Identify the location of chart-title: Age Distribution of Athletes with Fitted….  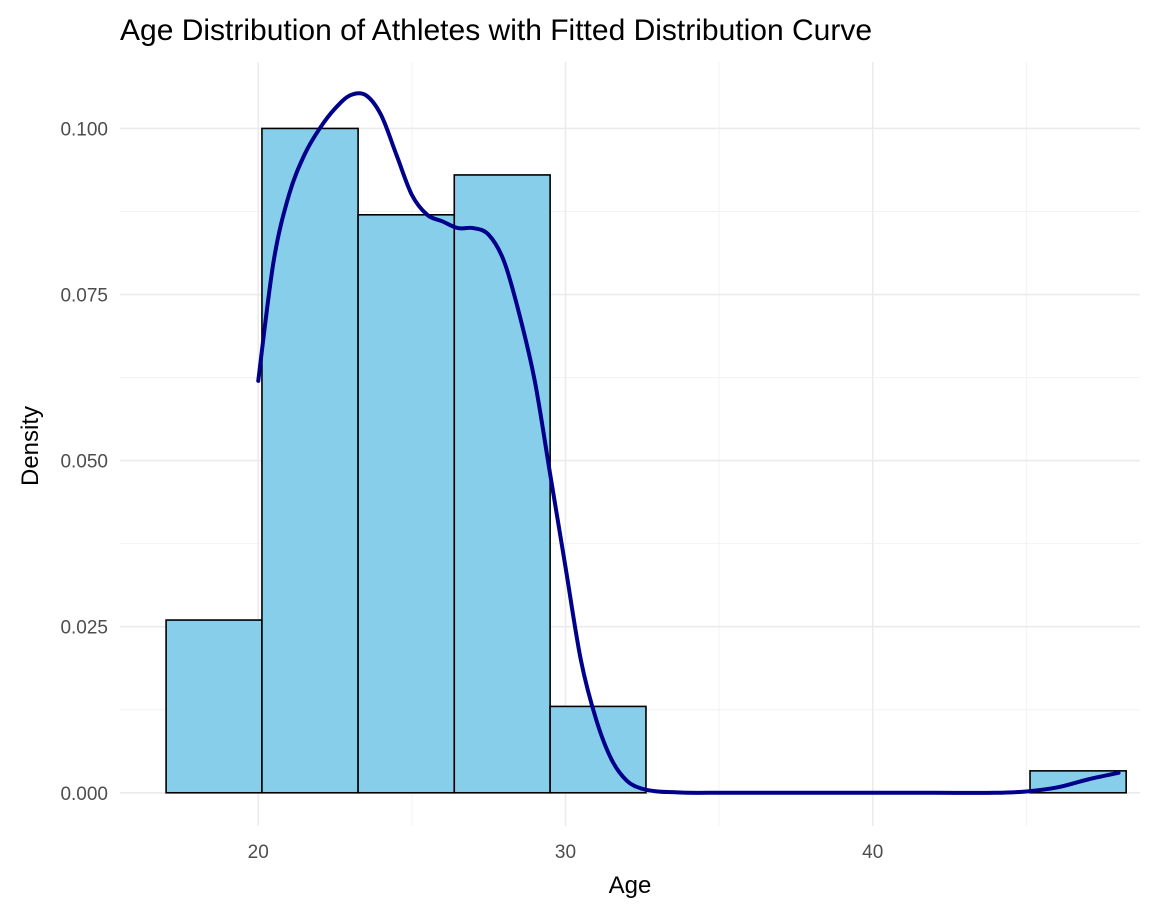
(496, 30).